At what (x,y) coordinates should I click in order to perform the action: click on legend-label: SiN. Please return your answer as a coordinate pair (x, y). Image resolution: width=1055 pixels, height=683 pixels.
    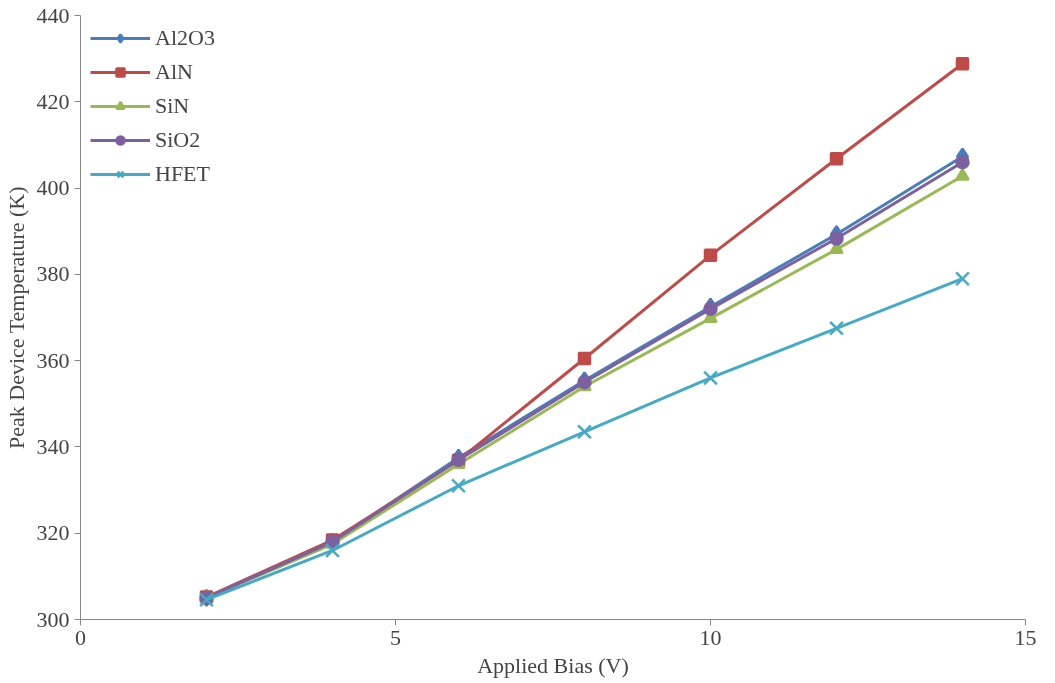
    Looking at the image, I should click on (172, 106).